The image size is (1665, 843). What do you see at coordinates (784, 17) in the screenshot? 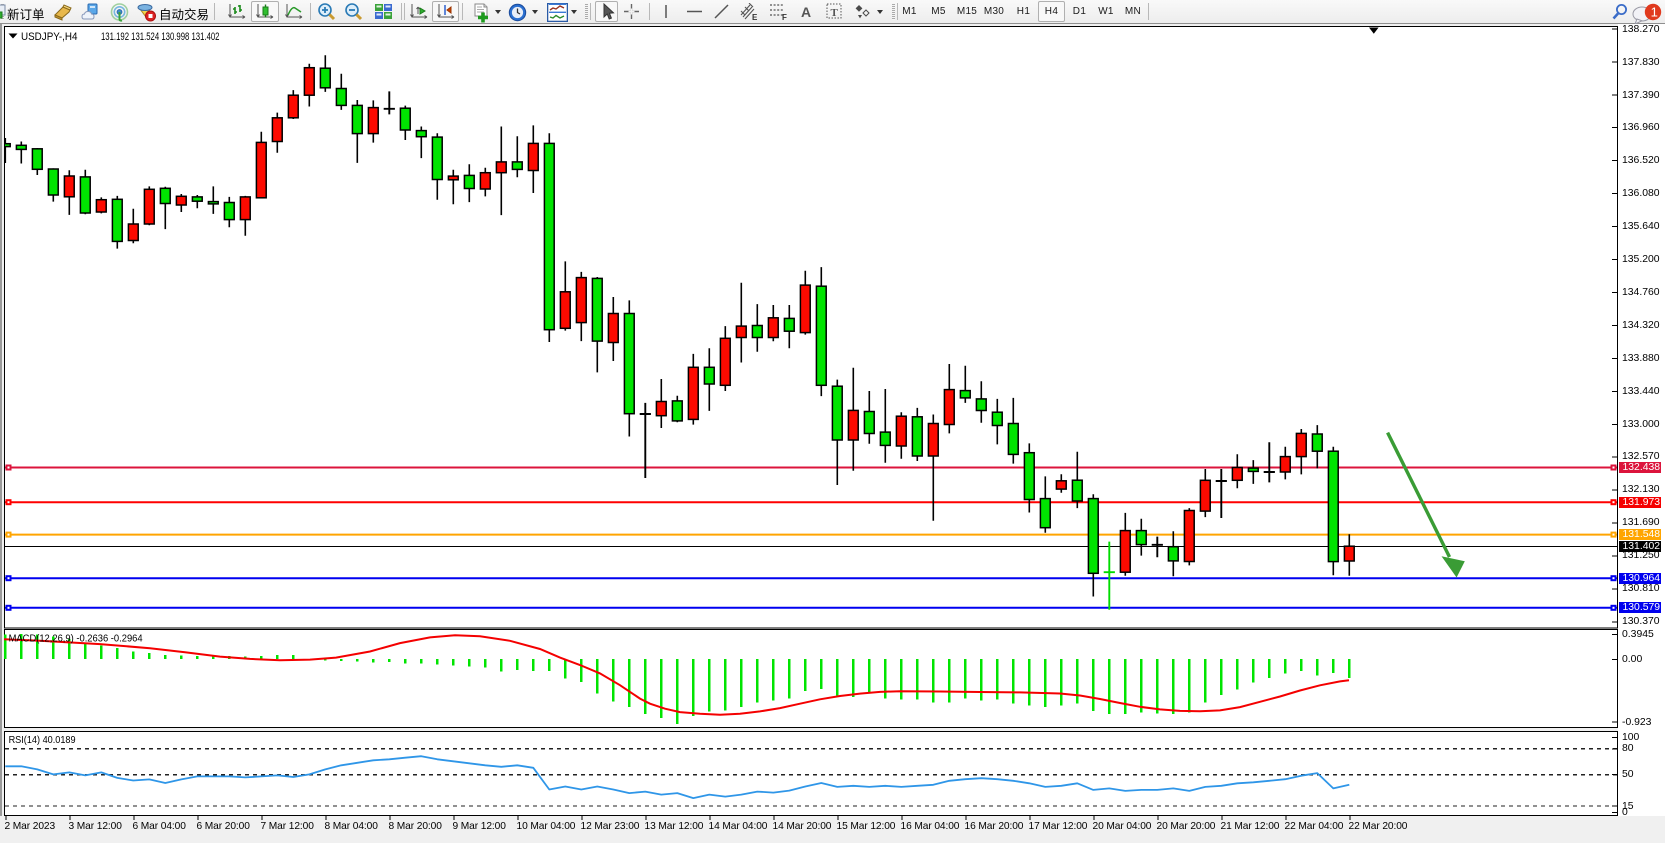
I see `svg-text: F` at bounding box center [784, 17].